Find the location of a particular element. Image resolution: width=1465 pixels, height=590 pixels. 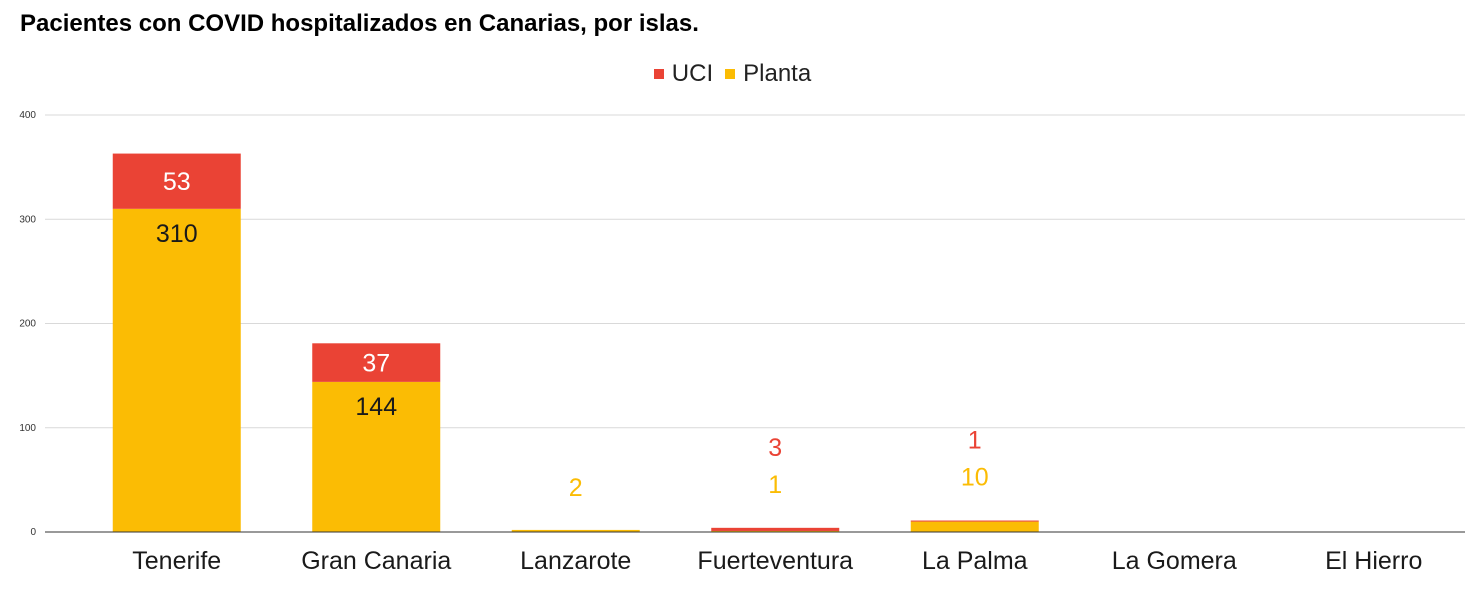

data-label-planta: 2 is located at coordinates (576, 488).